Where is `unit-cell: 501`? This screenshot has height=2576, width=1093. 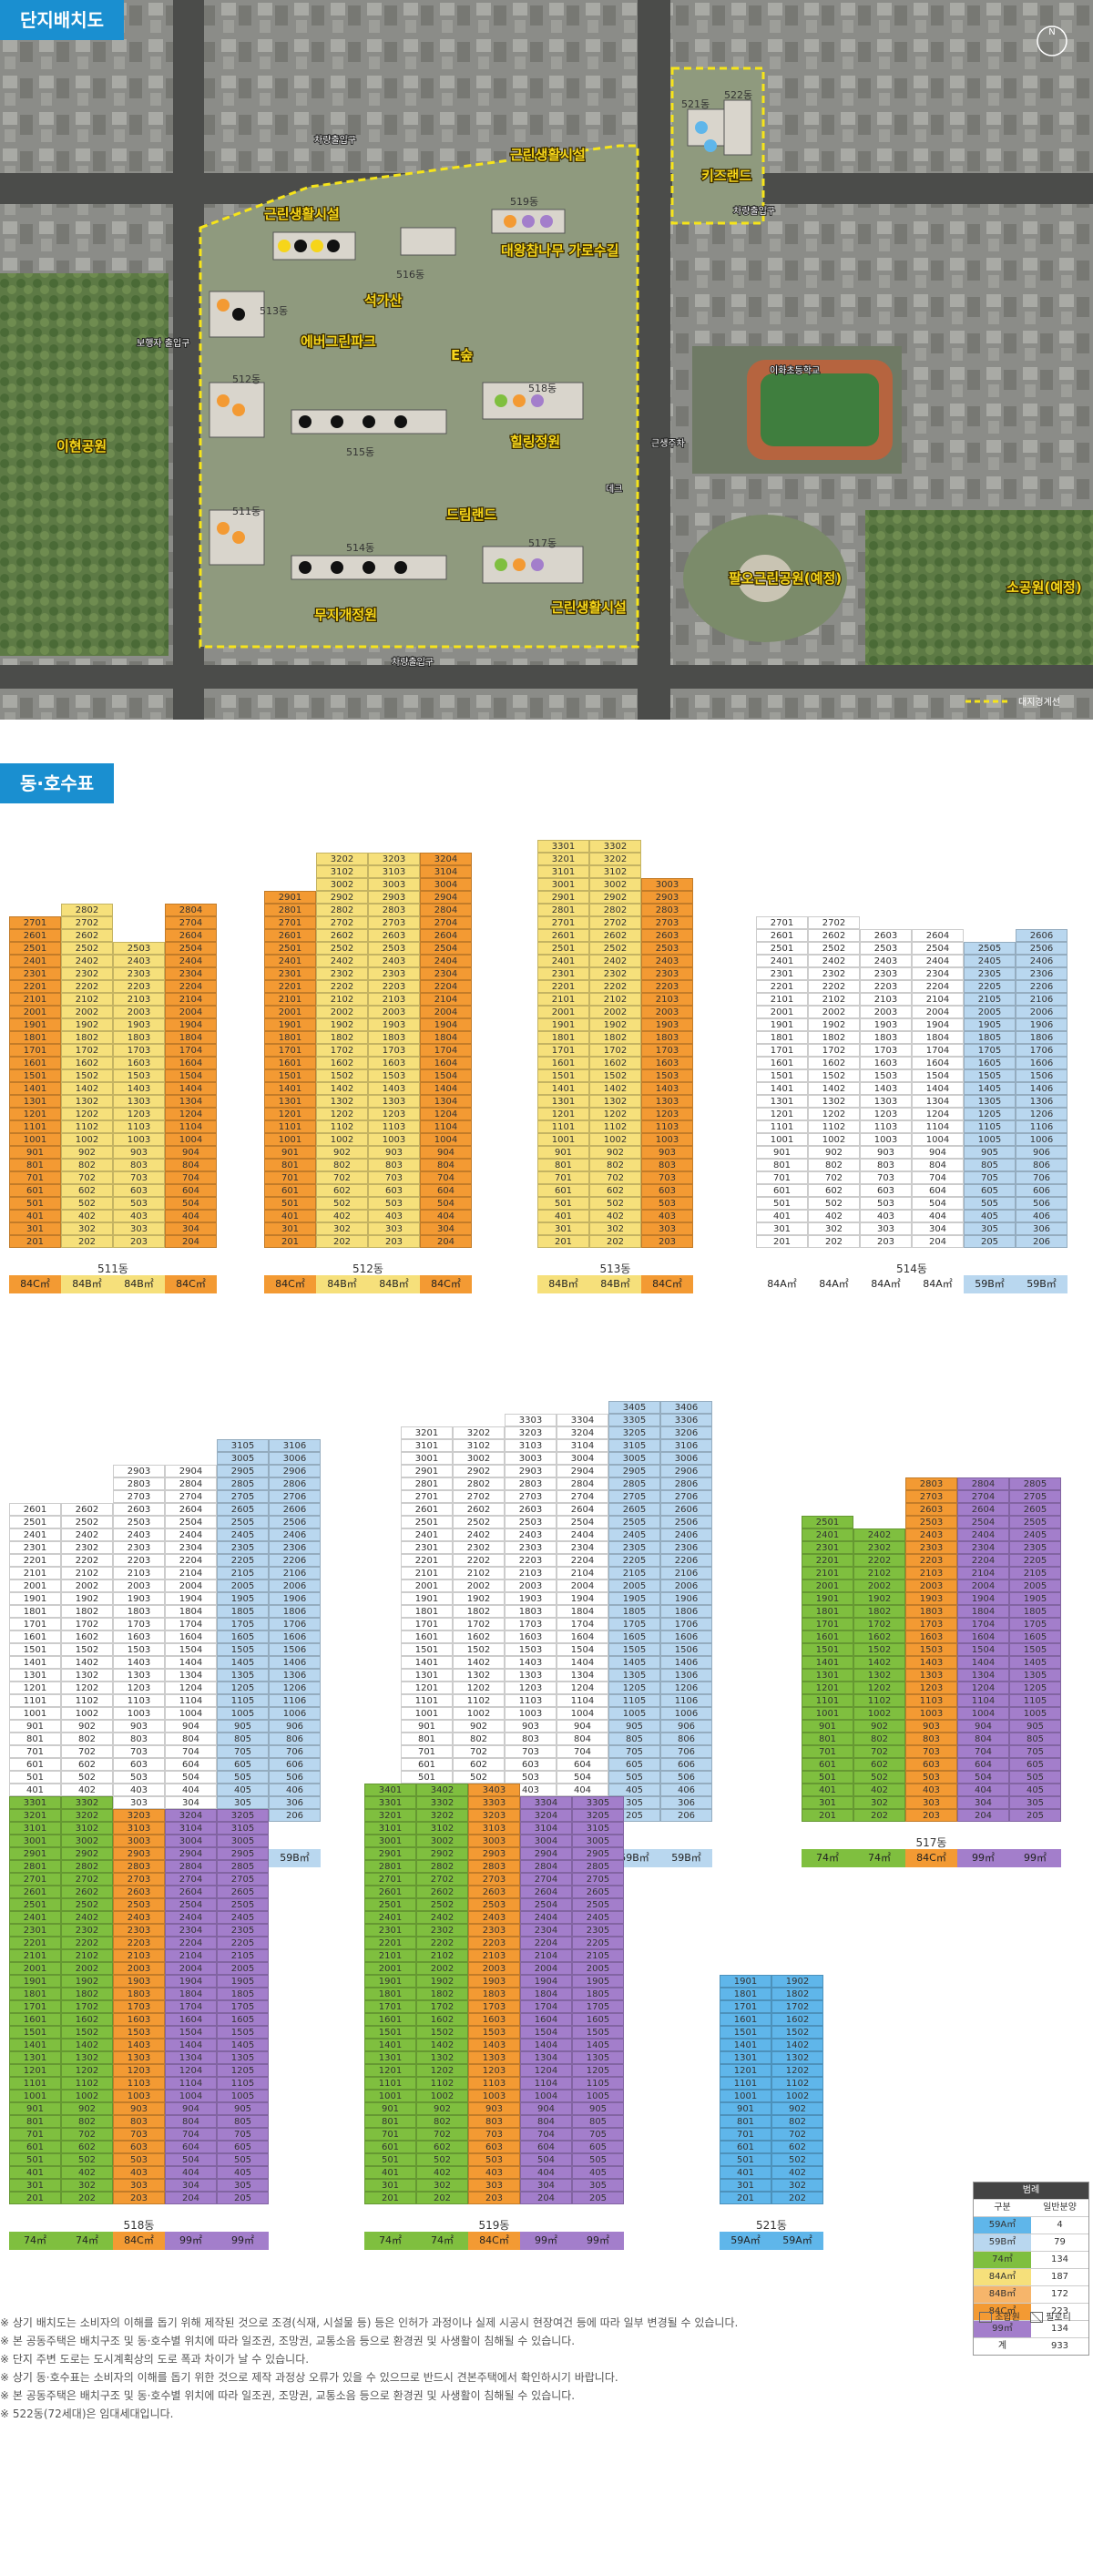 unit-cell: 501 is located at coordinates (35, 1204).